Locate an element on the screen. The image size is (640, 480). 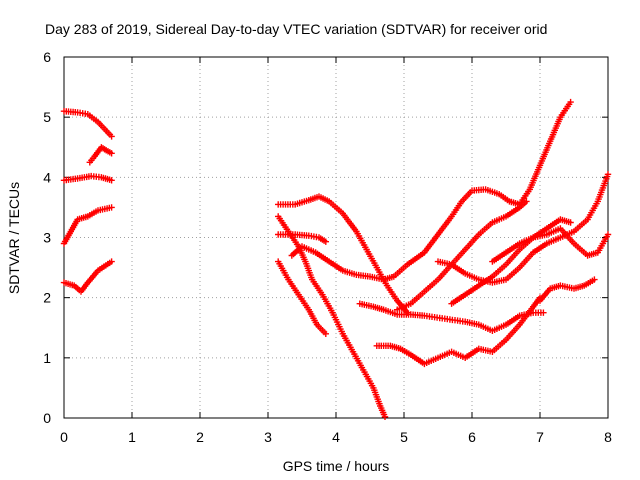
x-tick-label: 0 is located at coordinates (64, 437).